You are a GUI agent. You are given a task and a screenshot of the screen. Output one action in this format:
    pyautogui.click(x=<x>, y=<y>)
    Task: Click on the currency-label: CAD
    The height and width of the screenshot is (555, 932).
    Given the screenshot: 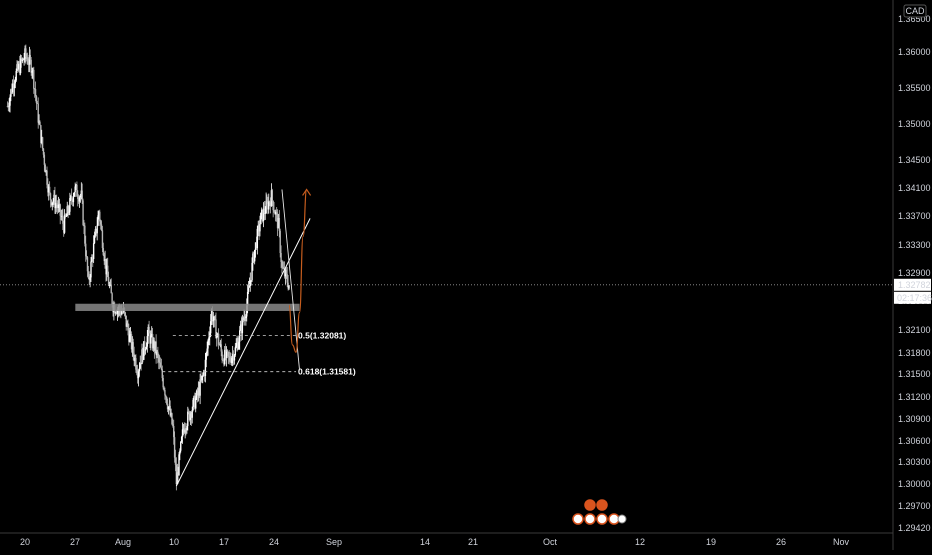 What is the action you would take?
    pyautogui.click(x=915, y=11)
    